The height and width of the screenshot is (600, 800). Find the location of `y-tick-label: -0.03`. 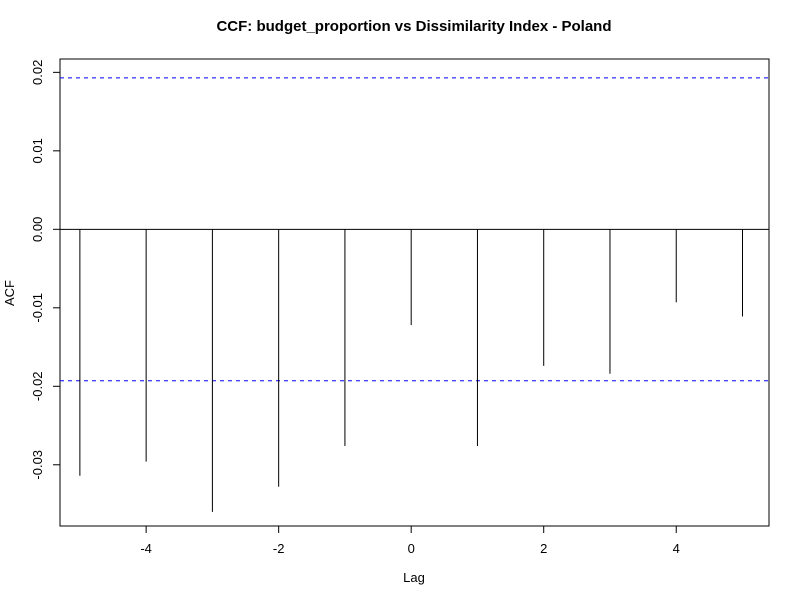

y-tick-label: -0.03 is located at coordinates (37, 465).